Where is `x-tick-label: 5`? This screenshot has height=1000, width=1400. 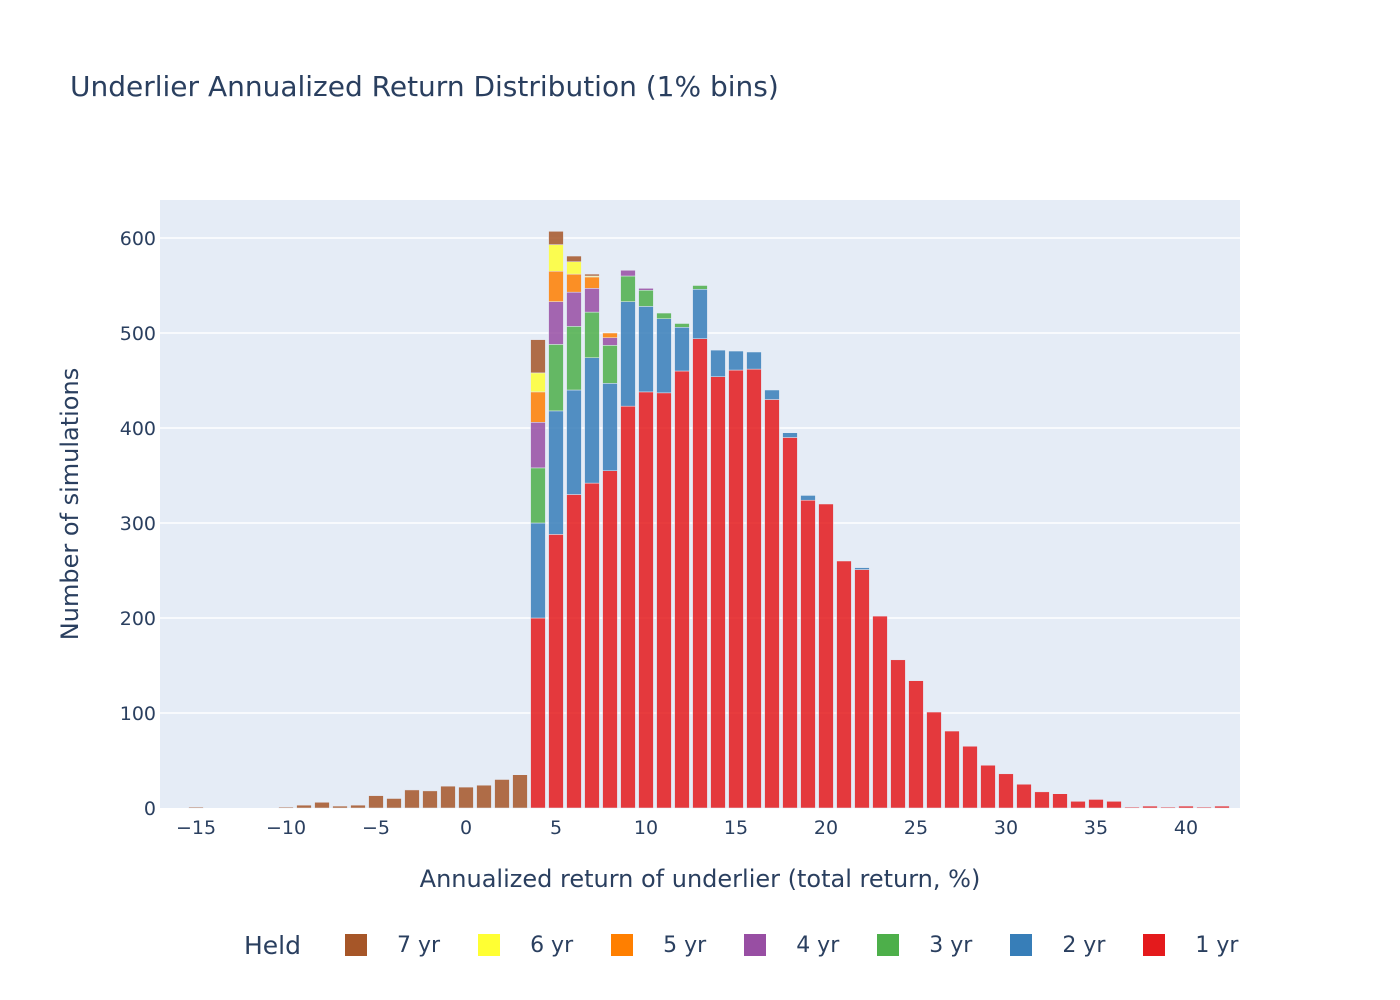 x-tick-label: 5 is located at coordinates (556, 828).